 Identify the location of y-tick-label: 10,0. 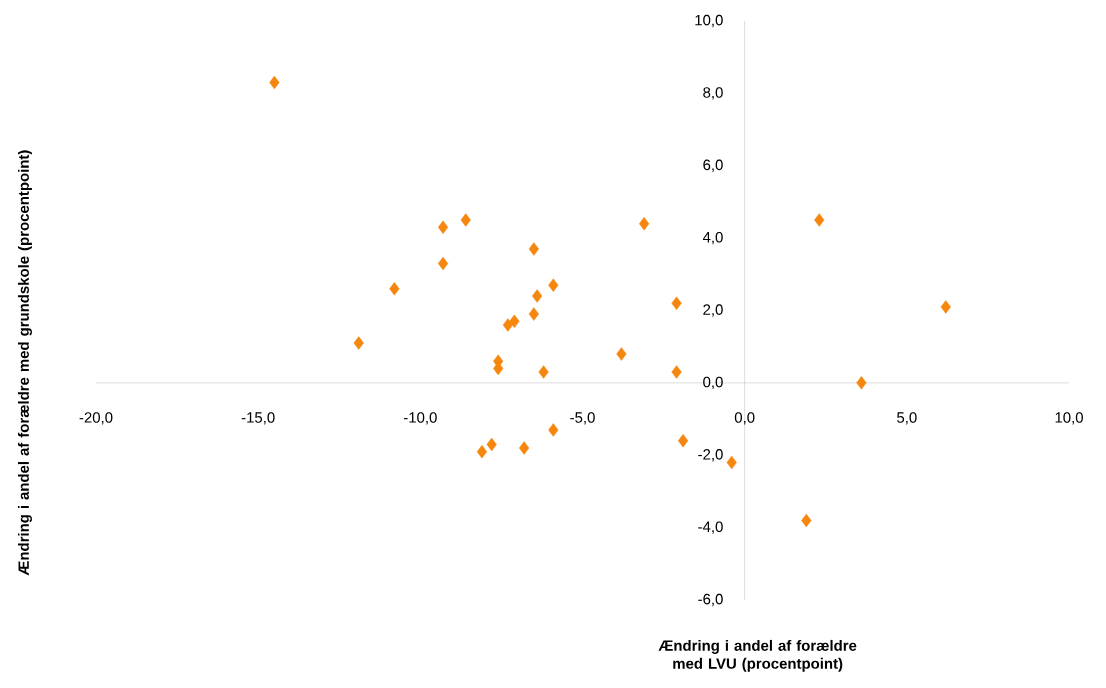
(709, 21).